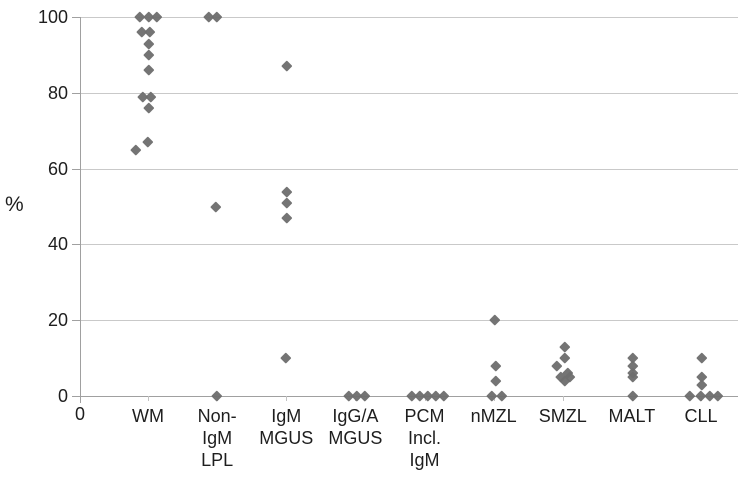  Describe the element at coordinates (701, 416) in the screenshot. I see `x-category-label: CLL` at that location.